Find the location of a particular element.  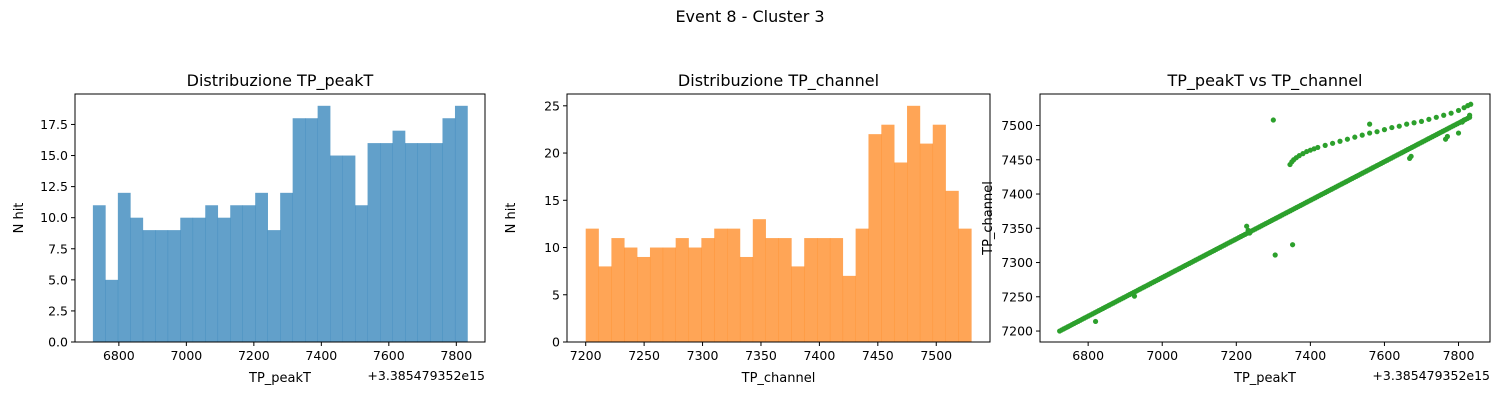

x-axis-ticks: 6800 7000 7200 7400 7600 7800 is located at coordinates (1273, 352).